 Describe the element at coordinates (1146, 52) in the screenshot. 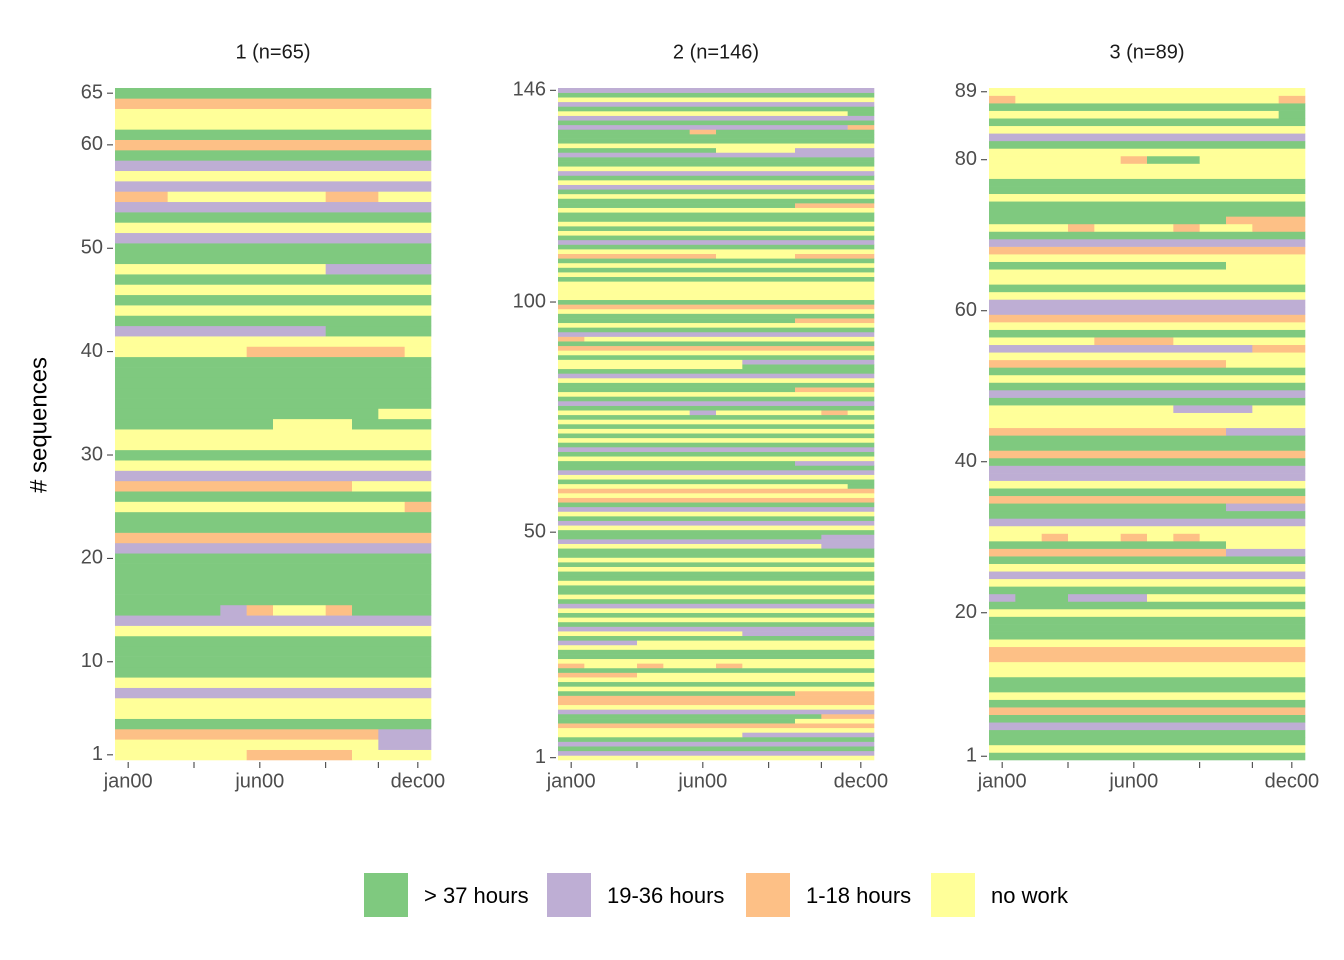

I see `panel-title: 3 (n=89)` at that location.